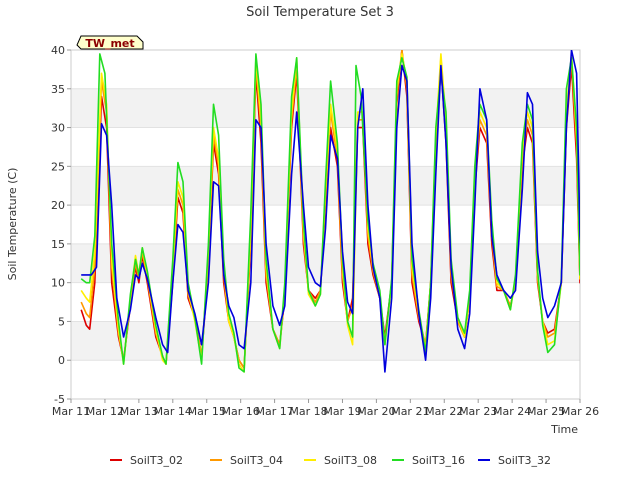 This screenshot has height=480, width=640. I want to click on x-tick-label: Mar 26, so click(580, 411).